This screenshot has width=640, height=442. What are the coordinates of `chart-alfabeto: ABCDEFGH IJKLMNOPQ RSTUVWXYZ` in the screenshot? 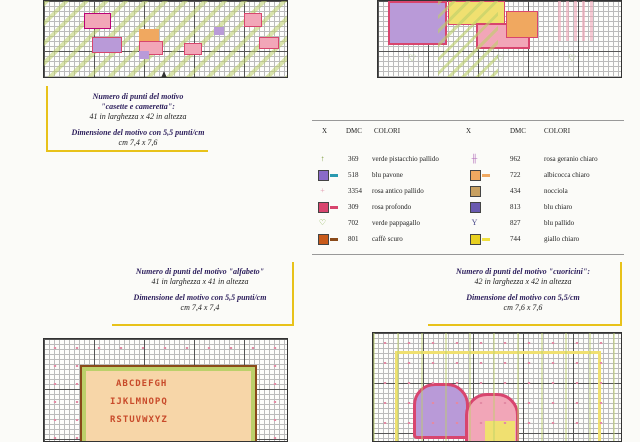 It's located at (165, 390).